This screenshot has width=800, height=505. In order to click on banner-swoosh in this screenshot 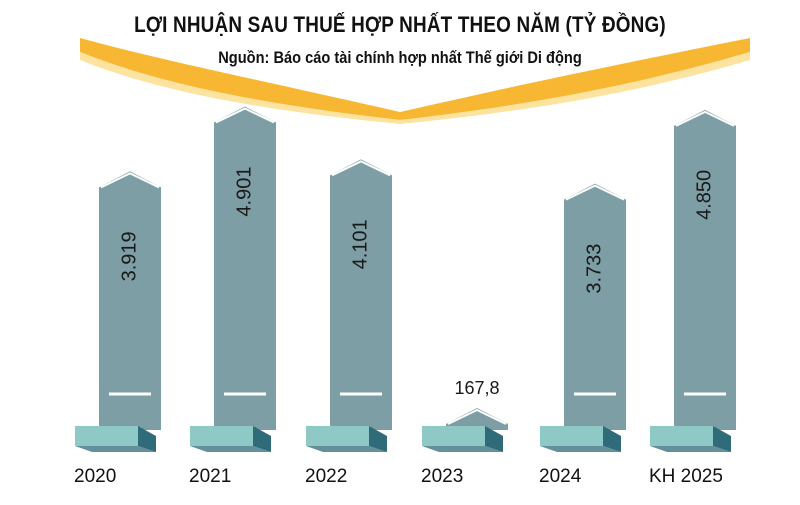, I will do `click(415, 79)`.